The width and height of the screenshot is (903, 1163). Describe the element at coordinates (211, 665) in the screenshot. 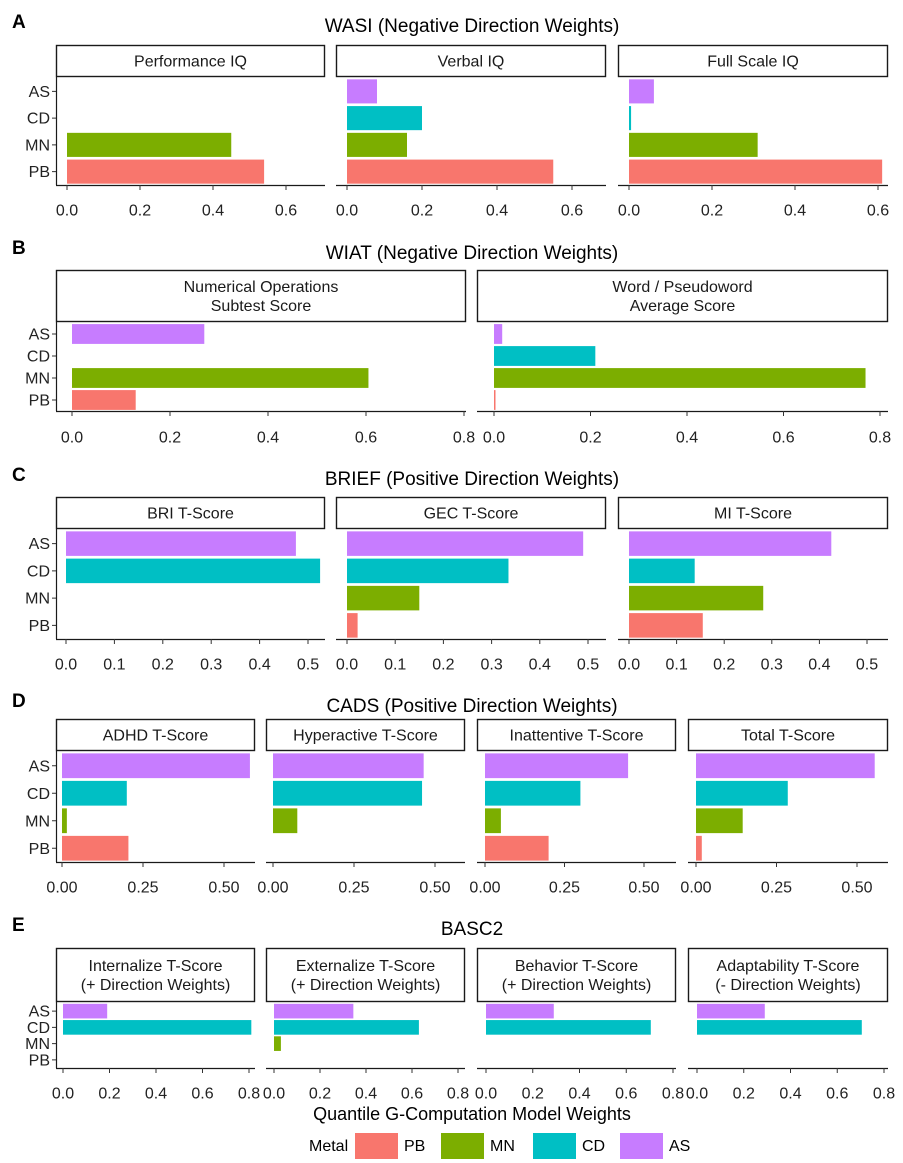

I see `x-tick-label: 0.3` at that location.